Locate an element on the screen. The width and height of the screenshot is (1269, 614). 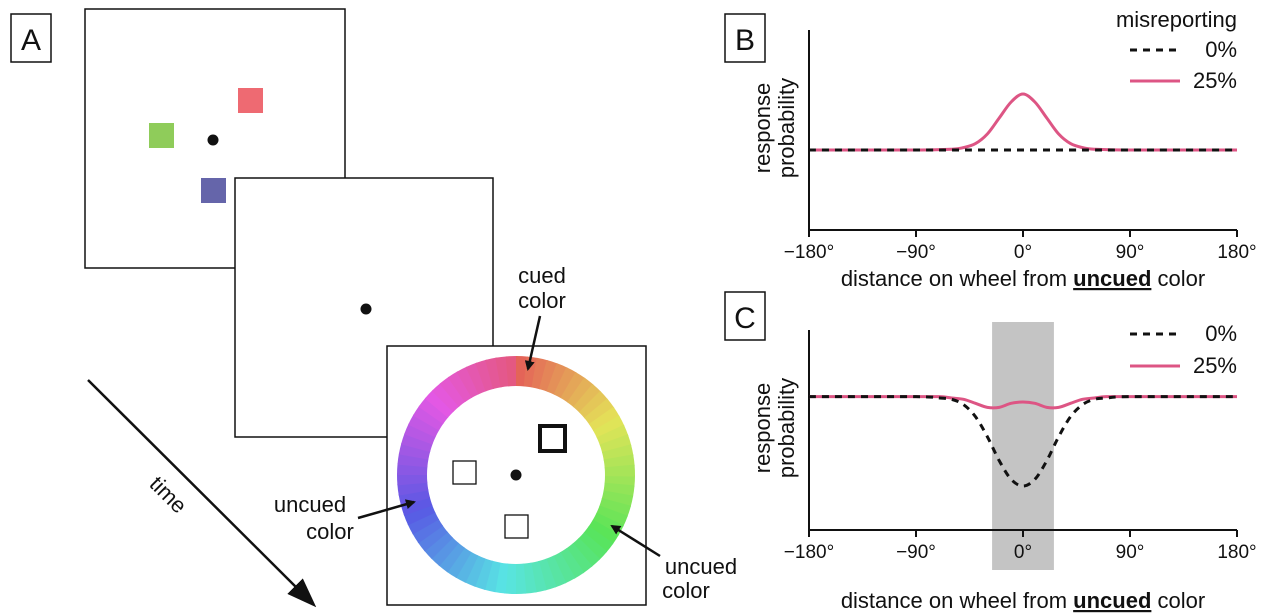
uncued-color-arrow-right is located at coordinates (635, 541).